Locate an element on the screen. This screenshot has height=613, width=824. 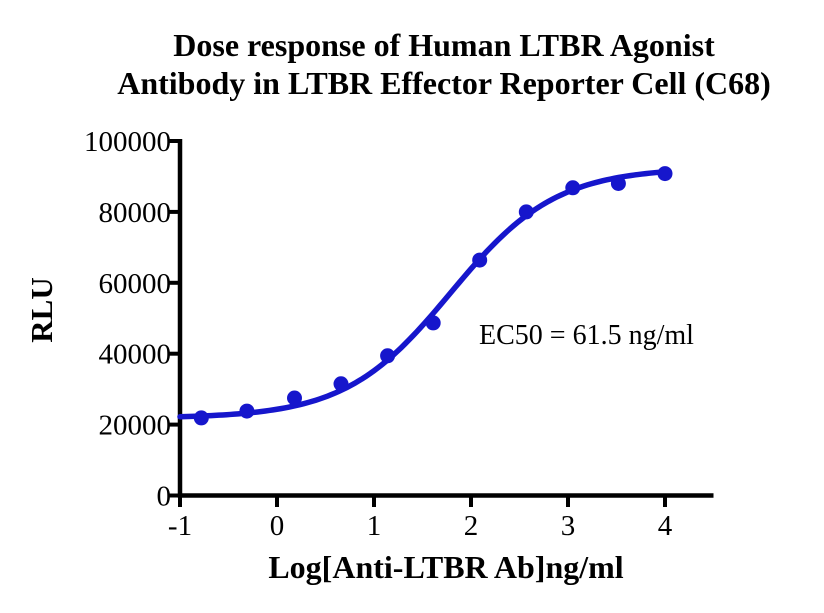
x-tick-label: 0 is located at coordinates (277, 526).